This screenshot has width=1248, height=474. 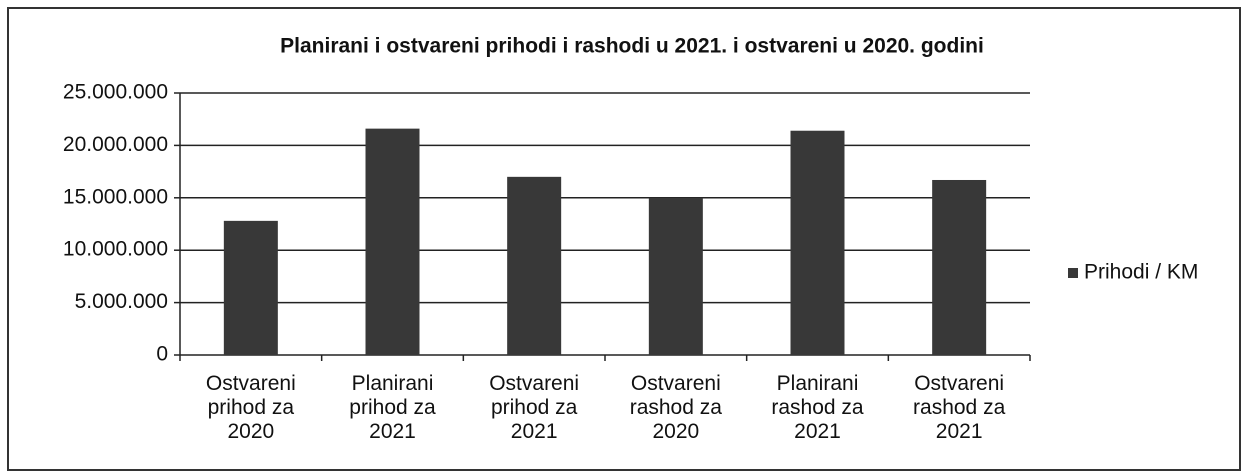 What do you see at coordinates (534, 407) in the screenshot?
I see `x-tick-label: Ostvareni prihod za 2021` at bounding box center [534, 407].